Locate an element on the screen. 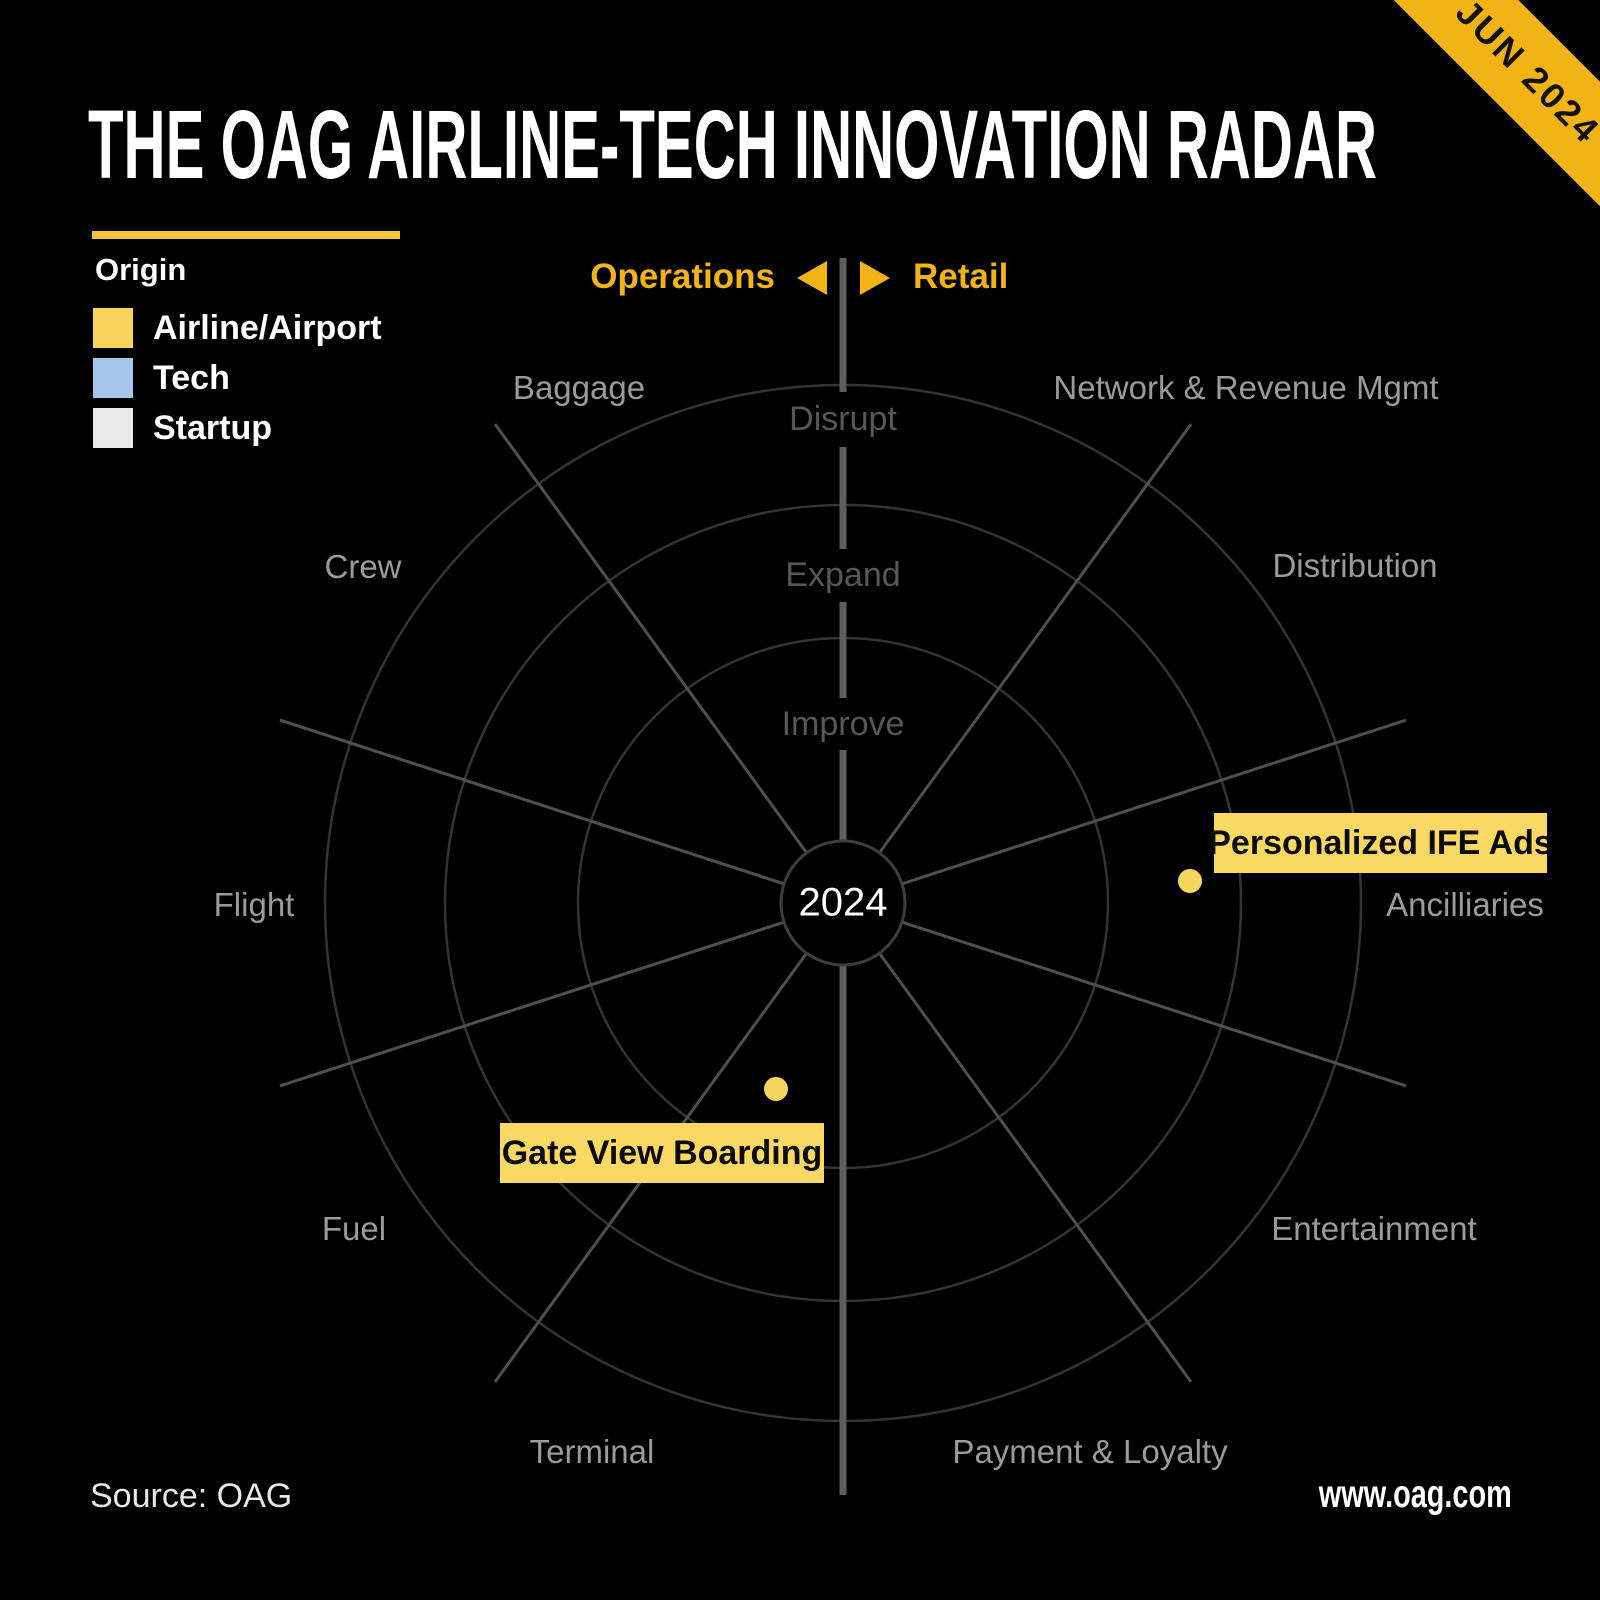 The image size is (1600, 1600). sector-label-terminal: Terminal is located at coordinates (592, 1451).